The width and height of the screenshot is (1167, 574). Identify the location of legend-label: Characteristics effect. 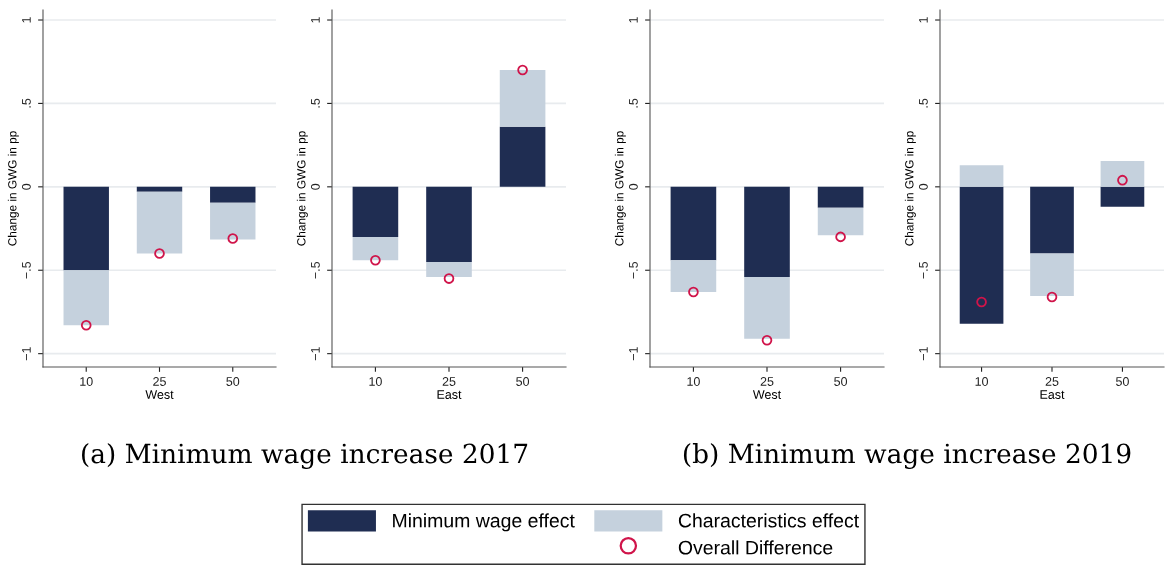
(768, 520).